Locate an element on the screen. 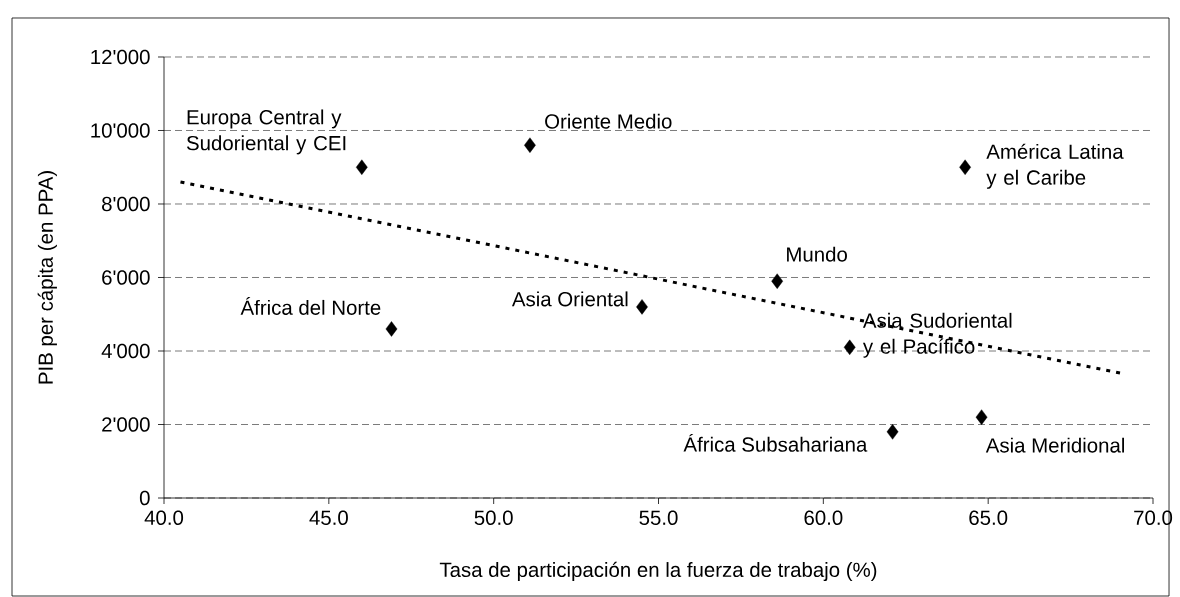  annotation: América Latina y el Caribe is located at coordinates (1055, 166).